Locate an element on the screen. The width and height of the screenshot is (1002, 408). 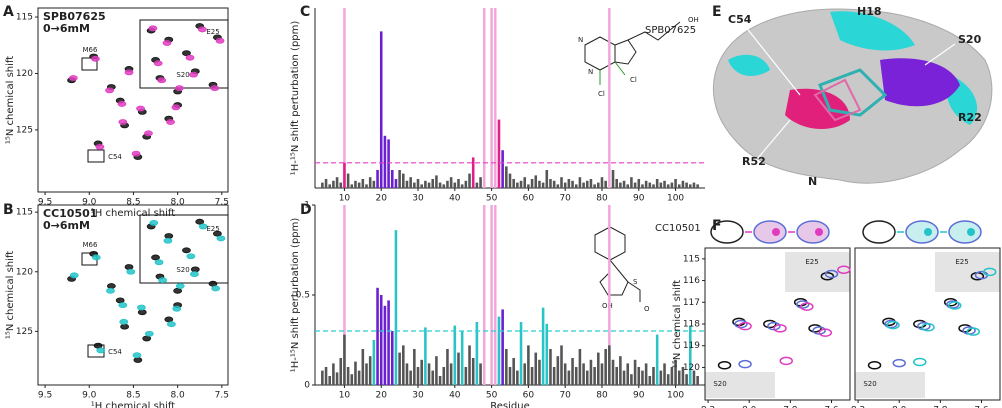
y-tick-label: 0 is located at coordinates (307, 386).